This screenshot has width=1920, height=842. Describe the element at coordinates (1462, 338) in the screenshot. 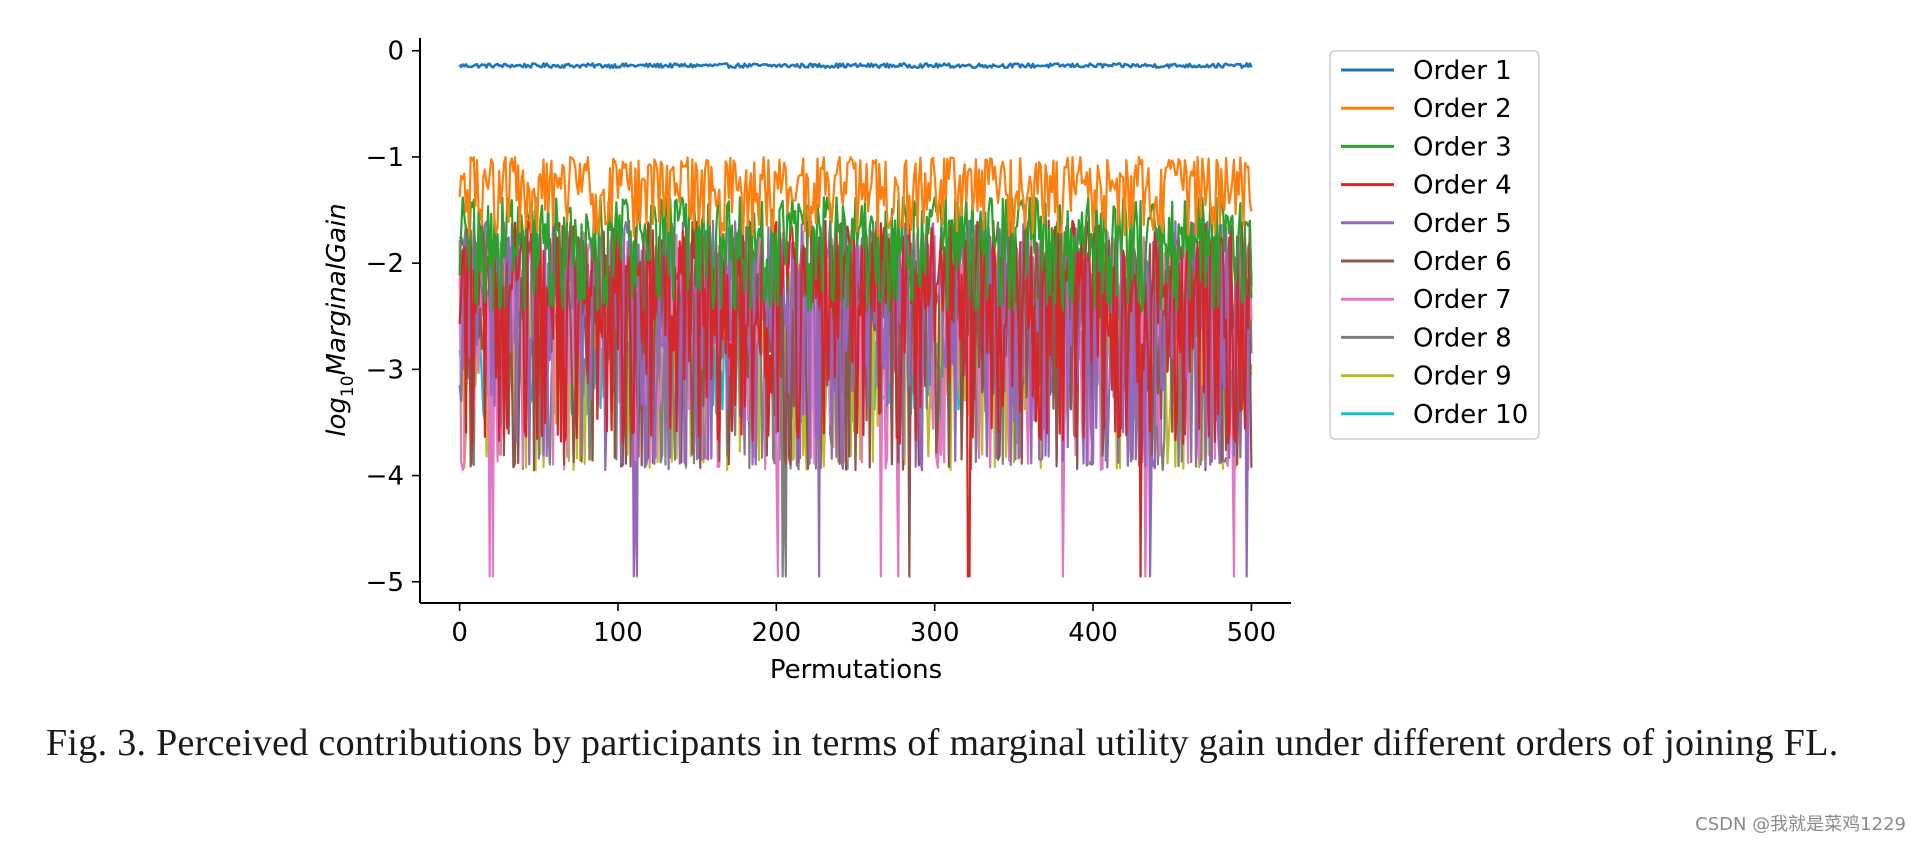

I see `legend-entry-8: Order 8` at that location.